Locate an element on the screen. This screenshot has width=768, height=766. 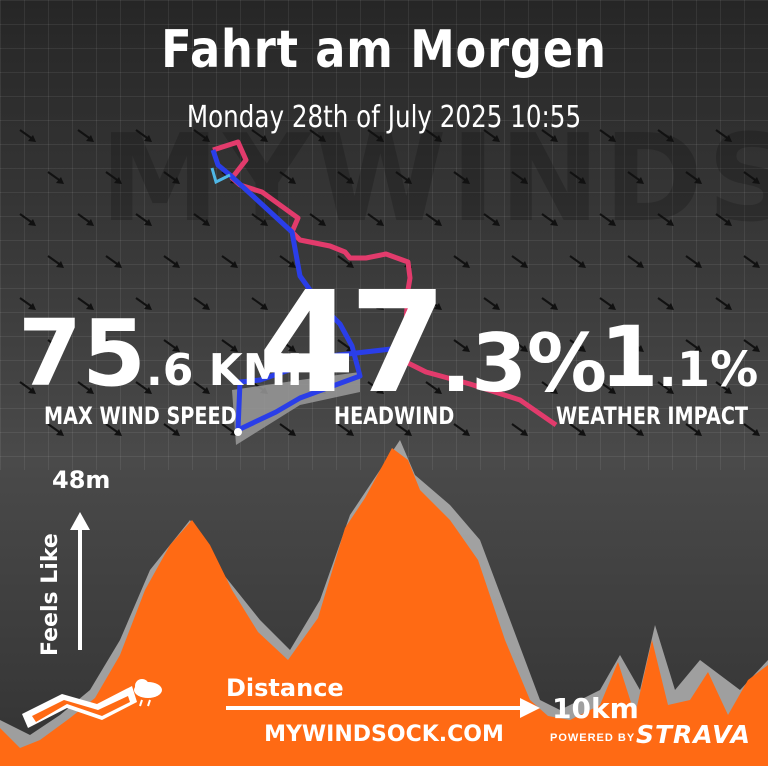
weather-cloud-icon is located at coordinates (148, 691).